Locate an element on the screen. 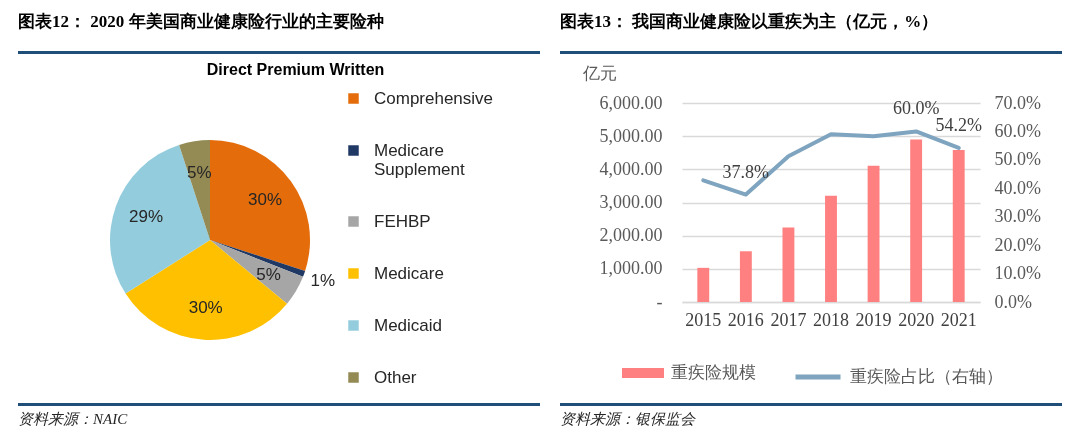 This screenshot has width=1080, height=439. x-tick-label: 2020 is located at coordinates (916, 319).